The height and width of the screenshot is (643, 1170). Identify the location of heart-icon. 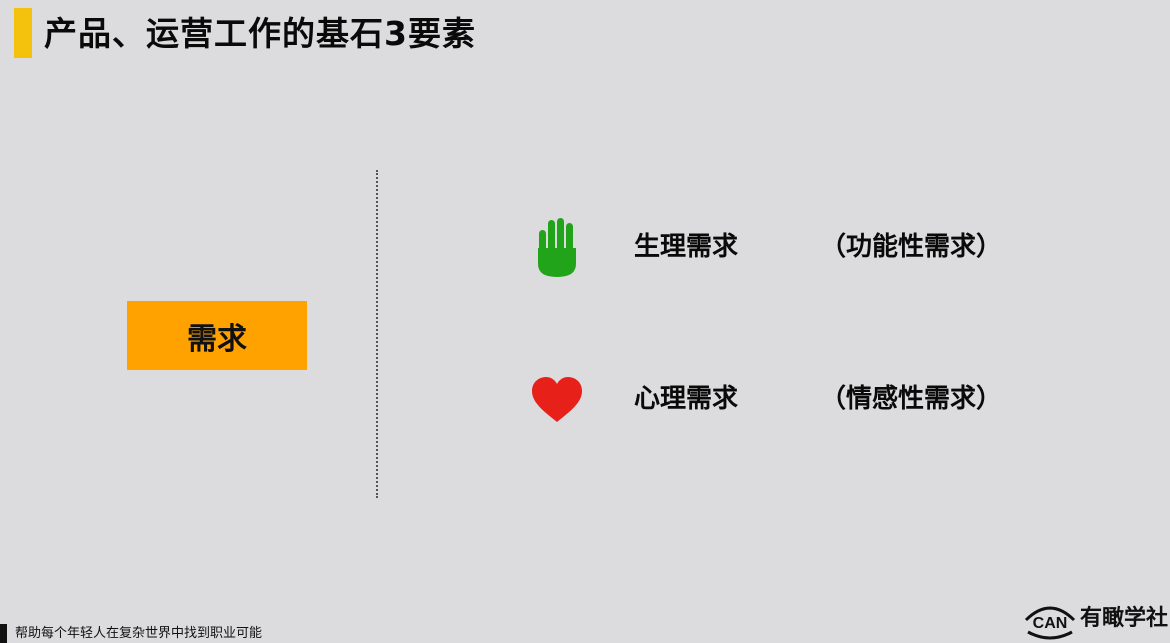
(557, 399).